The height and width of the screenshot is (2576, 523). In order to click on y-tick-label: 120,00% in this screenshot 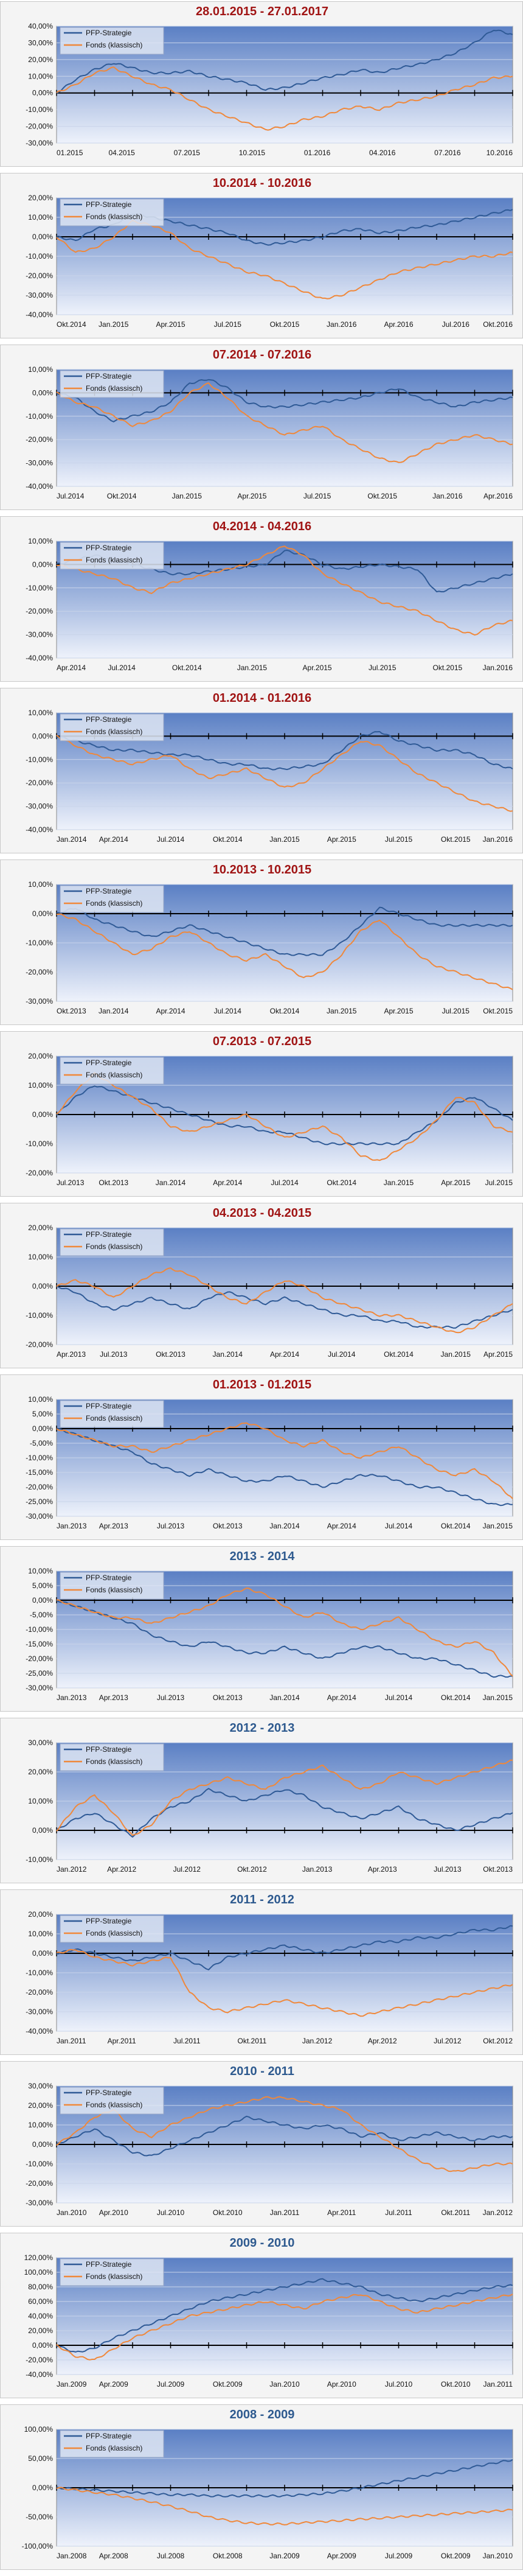, I will do `click(39, 2257)`.